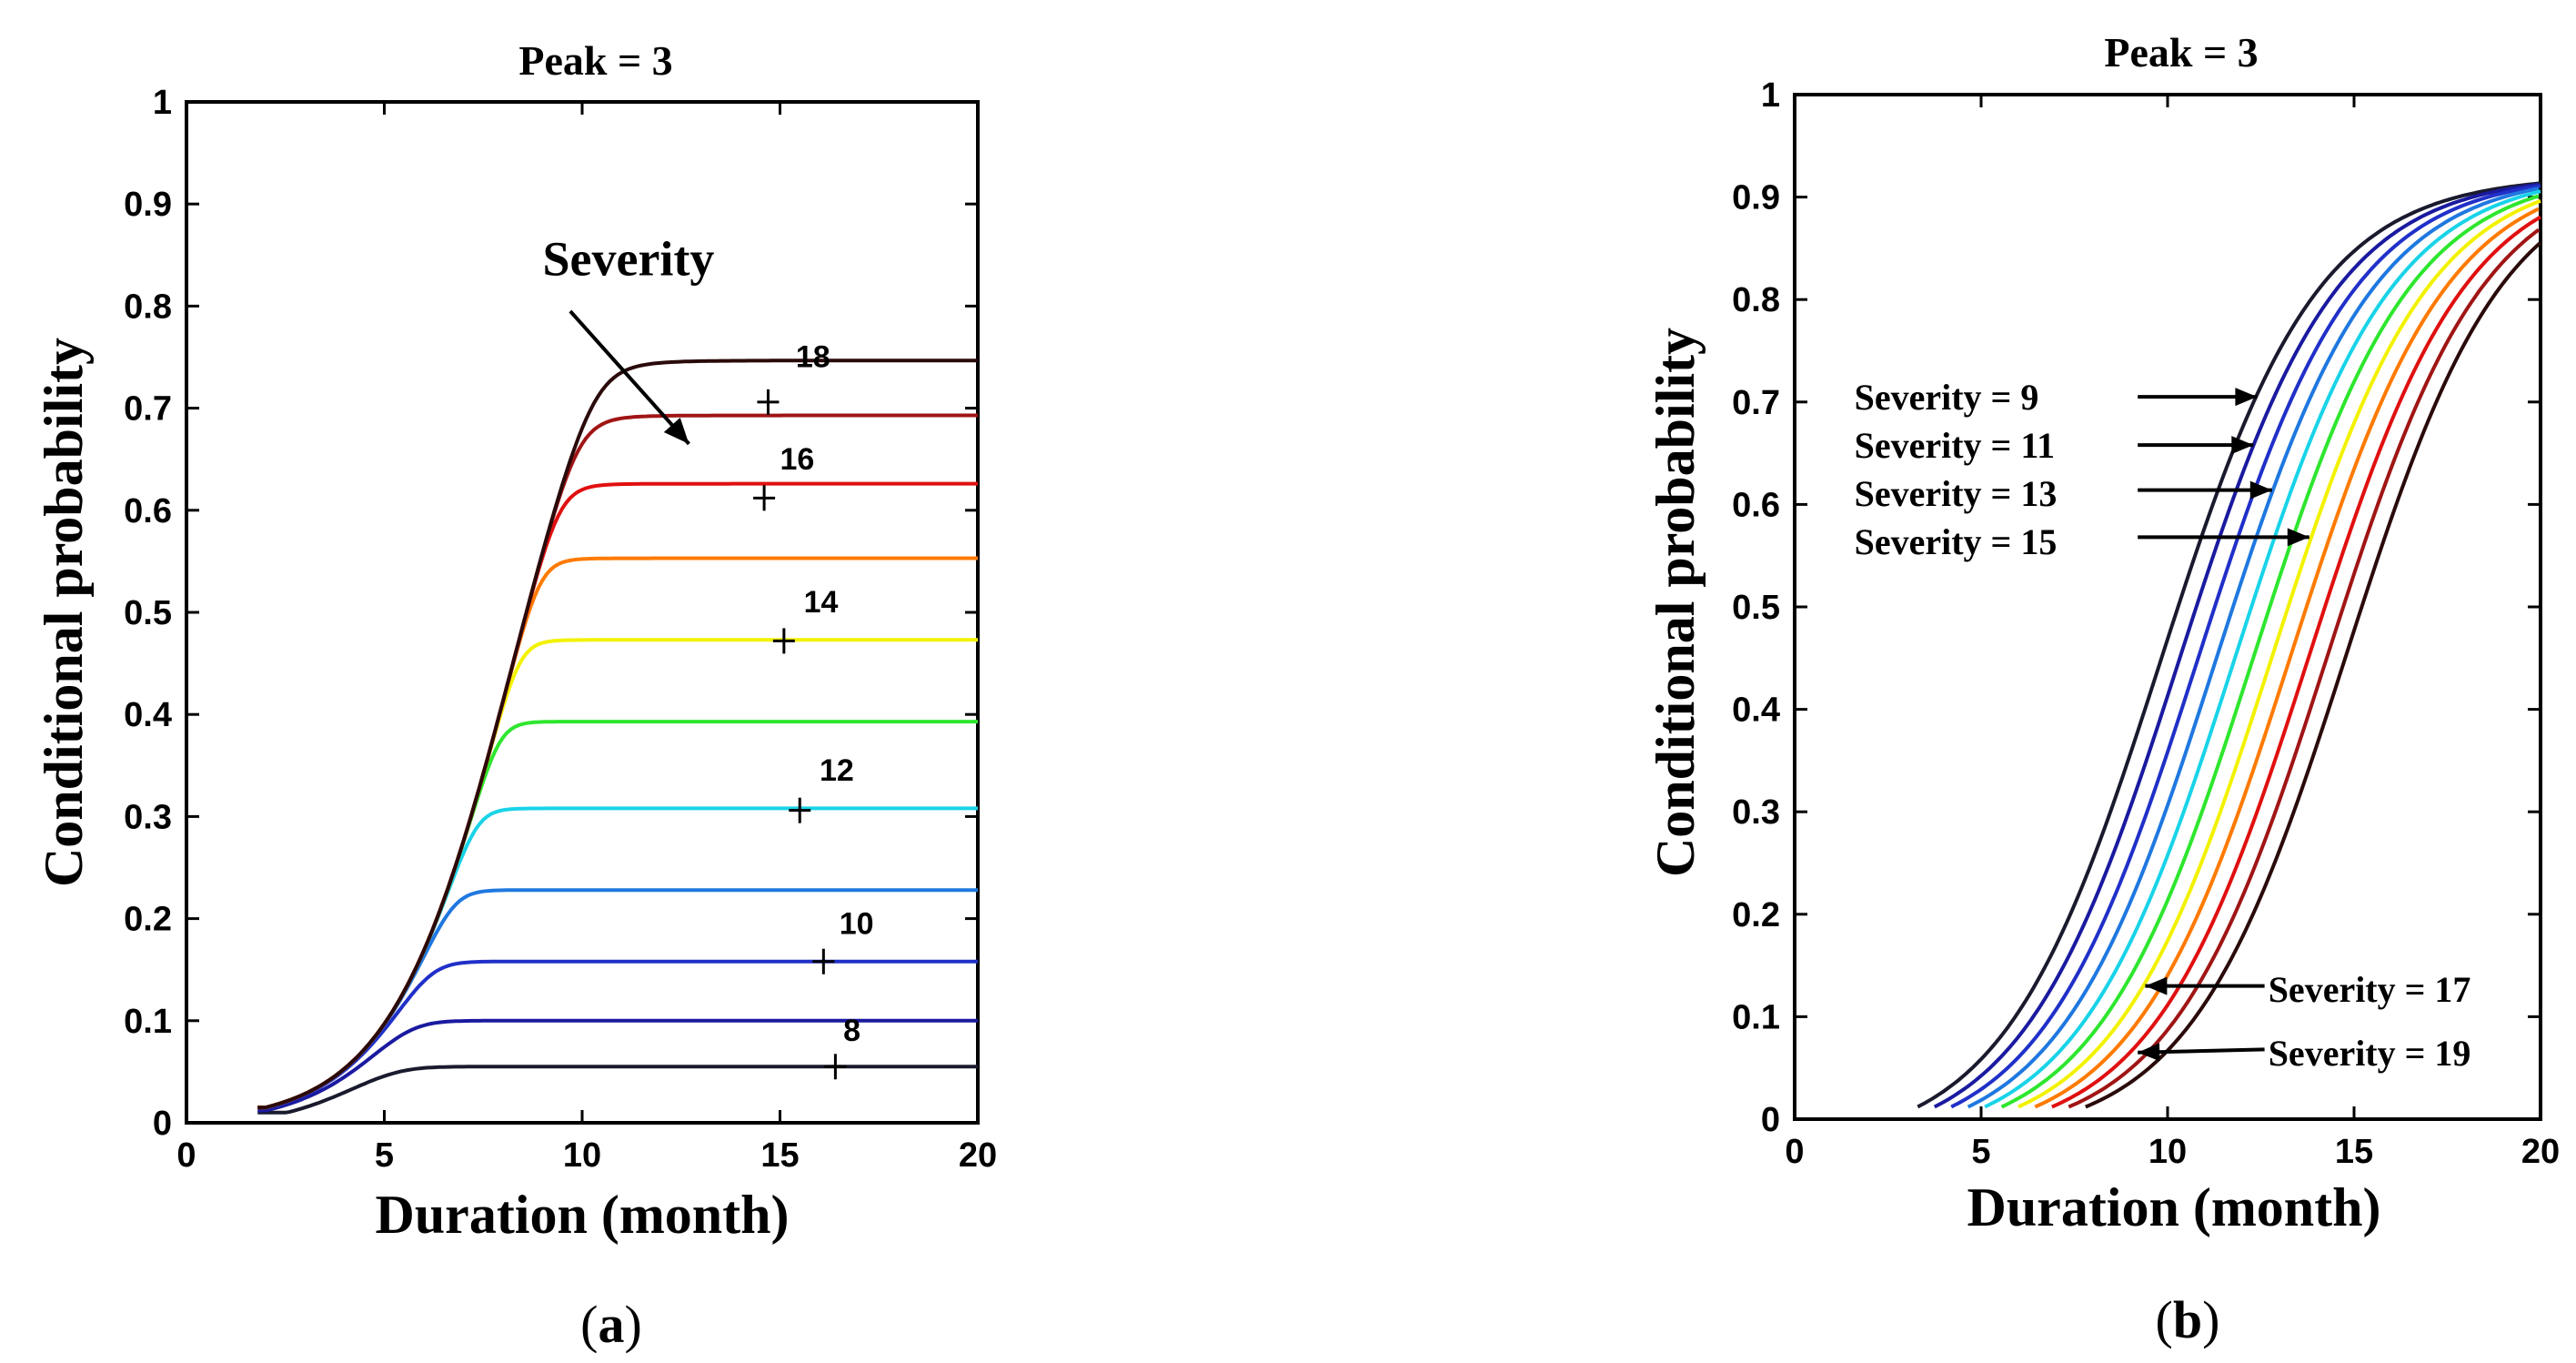  I want to click on severity-label: 18, so click(813, 358).